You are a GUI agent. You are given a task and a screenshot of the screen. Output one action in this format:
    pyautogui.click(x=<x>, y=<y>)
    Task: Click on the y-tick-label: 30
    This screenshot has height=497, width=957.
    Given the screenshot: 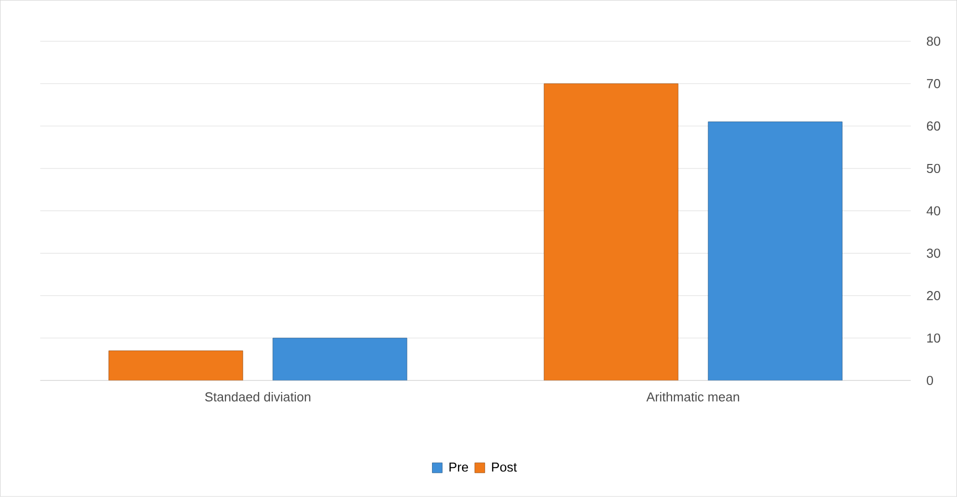 What is the action you would take?
    pyautogui.click(x=933, y=253)
    